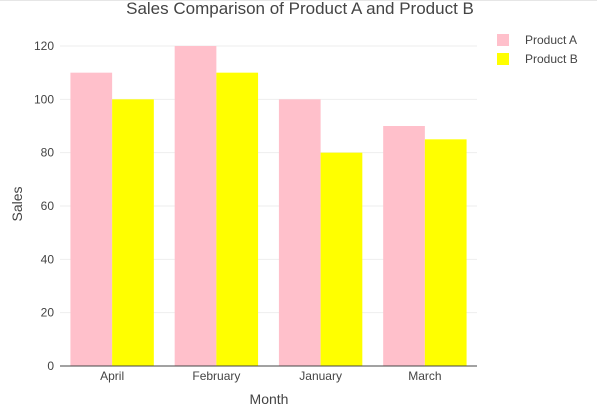 The height and width of the screenshot is (404, 597). What do you see at coordinates (44, 46) in the screenshot?
I see `y-tick-label: 120` at bounding box center [44, 46].